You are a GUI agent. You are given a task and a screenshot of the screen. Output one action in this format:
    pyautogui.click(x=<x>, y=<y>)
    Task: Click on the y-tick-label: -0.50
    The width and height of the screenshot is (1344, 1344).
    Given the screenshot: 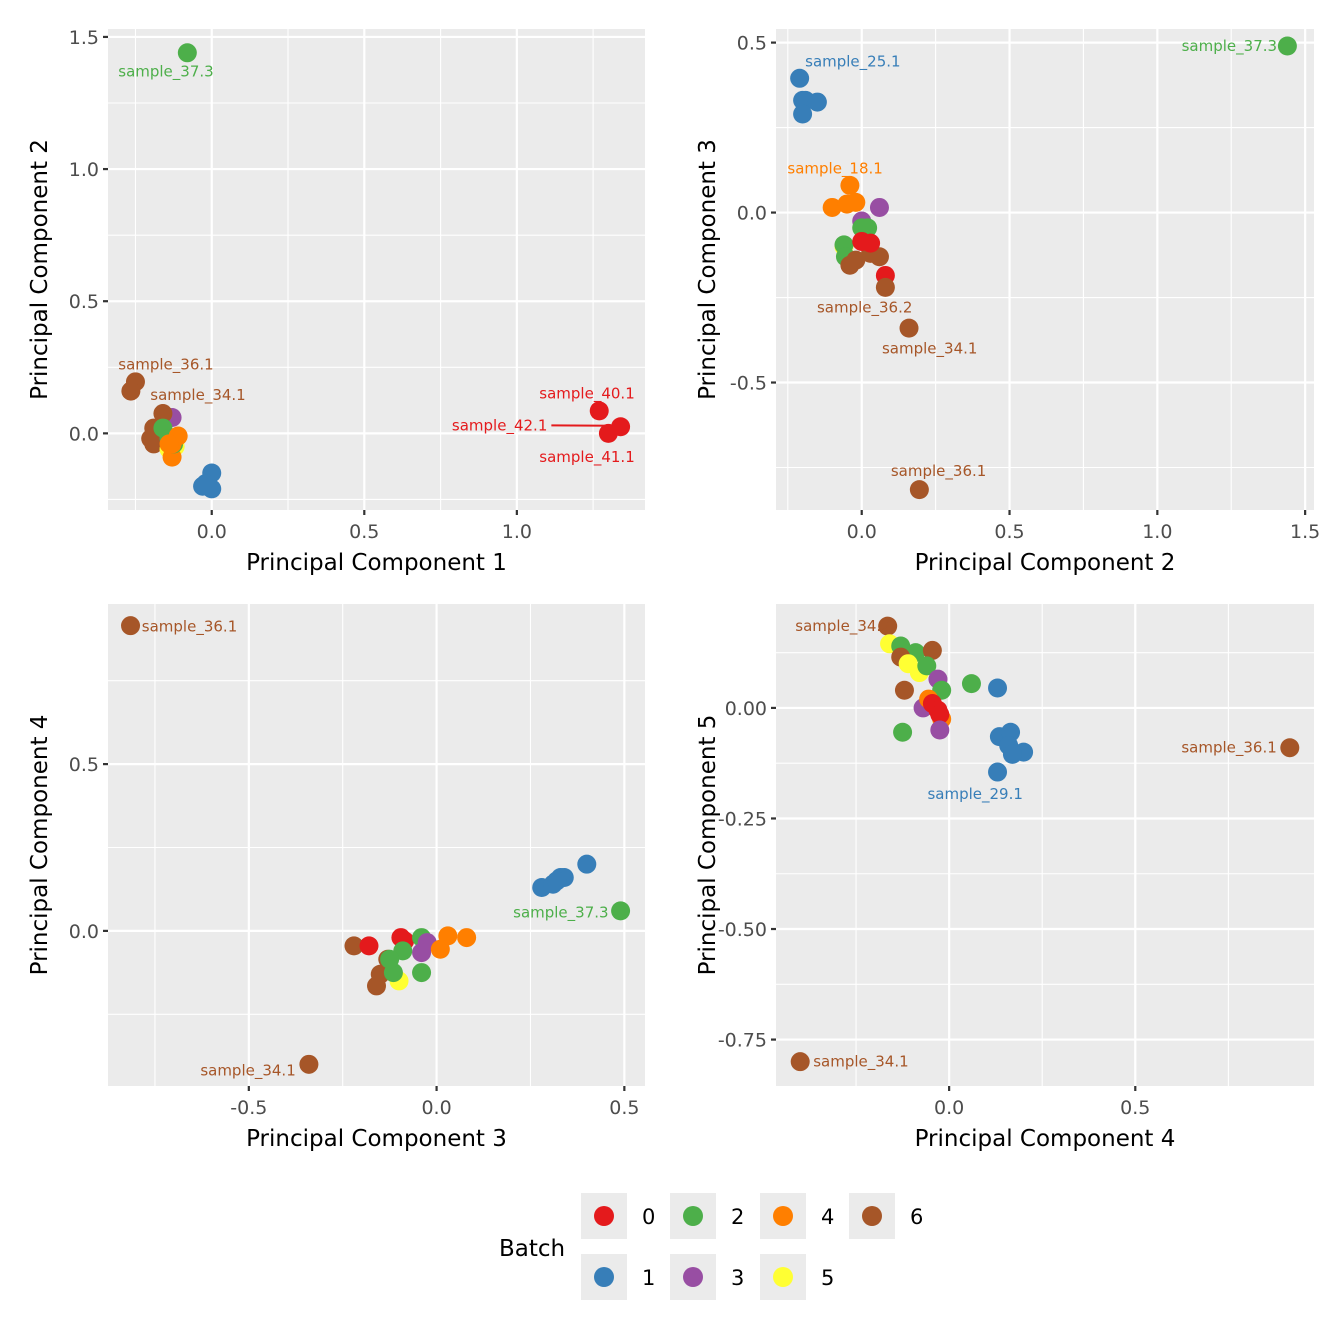 What is the action you would take?
    pyautogui.click(x=742, y=930)
    